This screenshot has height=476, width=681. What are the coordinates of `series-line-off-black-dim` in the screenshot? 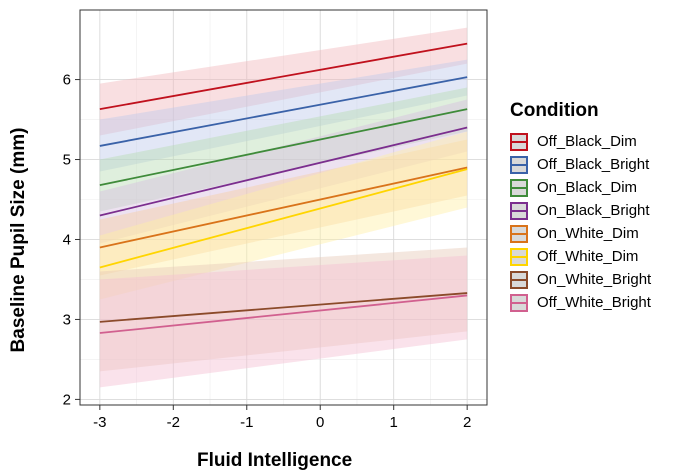 It's located at (283, 76).